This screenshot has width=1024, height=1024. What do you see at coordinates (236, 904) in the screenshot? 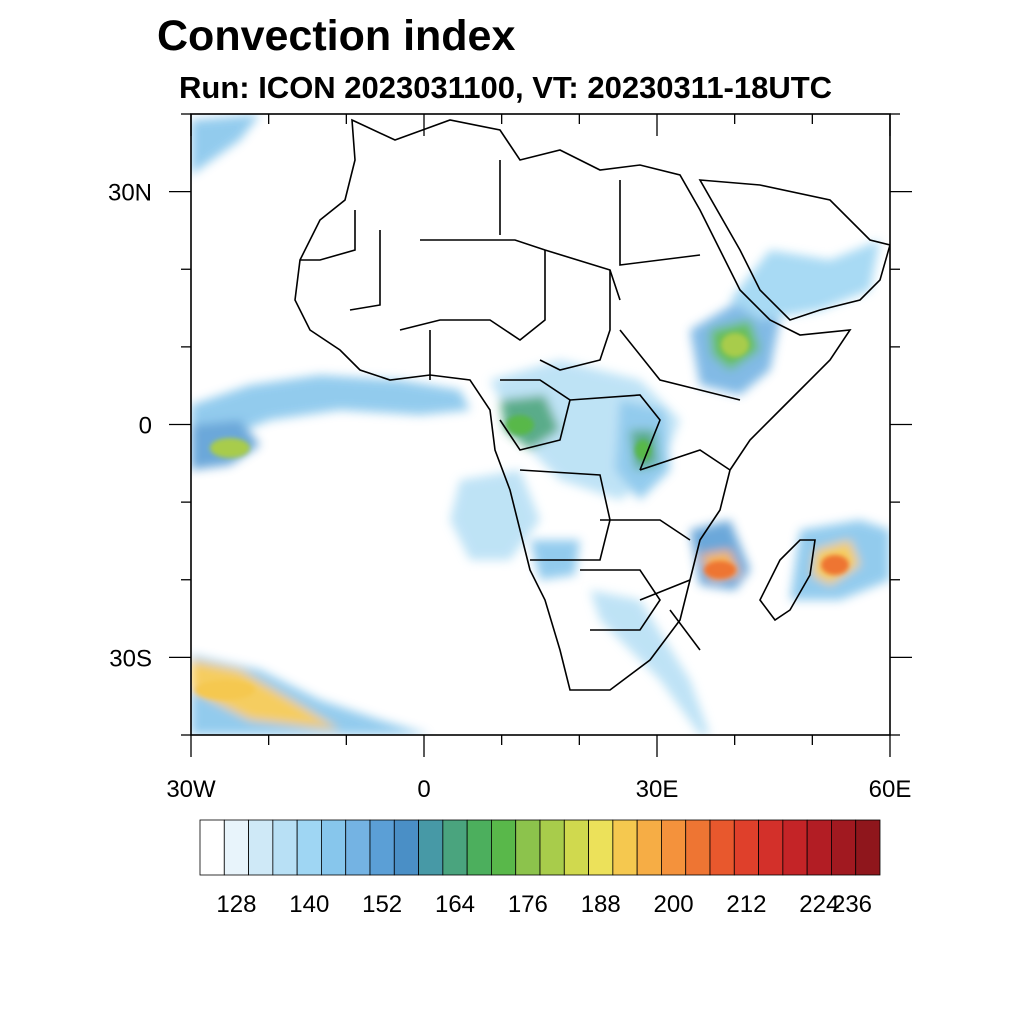
I see `colorbar-label: 128` at bounding box center [236, 904].